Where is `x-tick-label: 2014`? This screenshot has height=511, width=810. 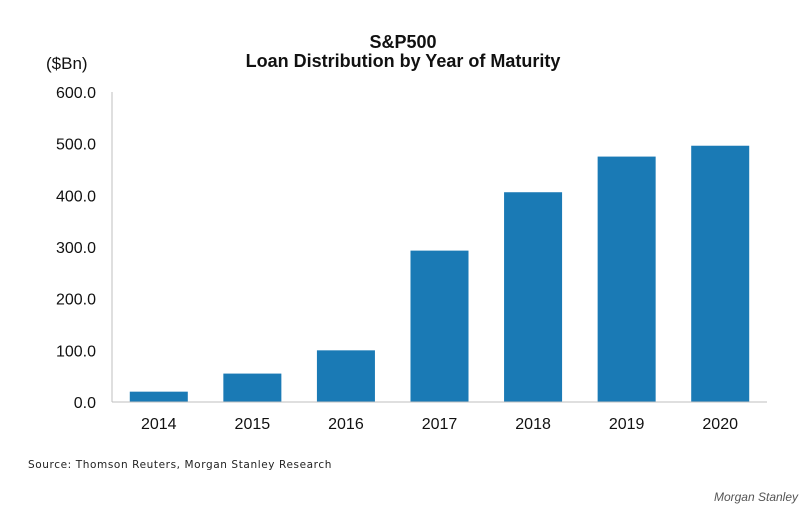
x-tick-label: 2014 is located at coordinates (159, 424).